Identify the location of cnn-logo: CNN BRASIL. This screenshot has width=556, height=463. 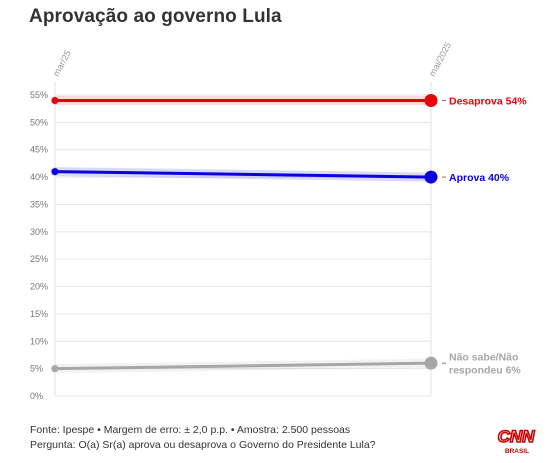
(516, 440).